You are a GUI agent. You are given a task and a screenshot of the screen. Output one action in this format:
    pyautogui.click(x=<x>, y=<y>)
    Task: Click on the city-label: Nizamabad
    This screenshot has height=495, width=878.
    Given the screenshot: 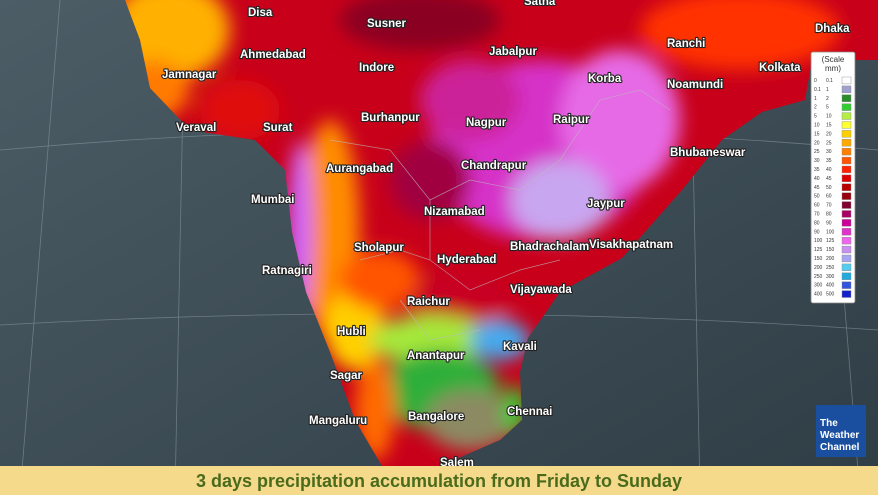 What is the action you would take?
    pyautogui.click(x=454, y=212)
    